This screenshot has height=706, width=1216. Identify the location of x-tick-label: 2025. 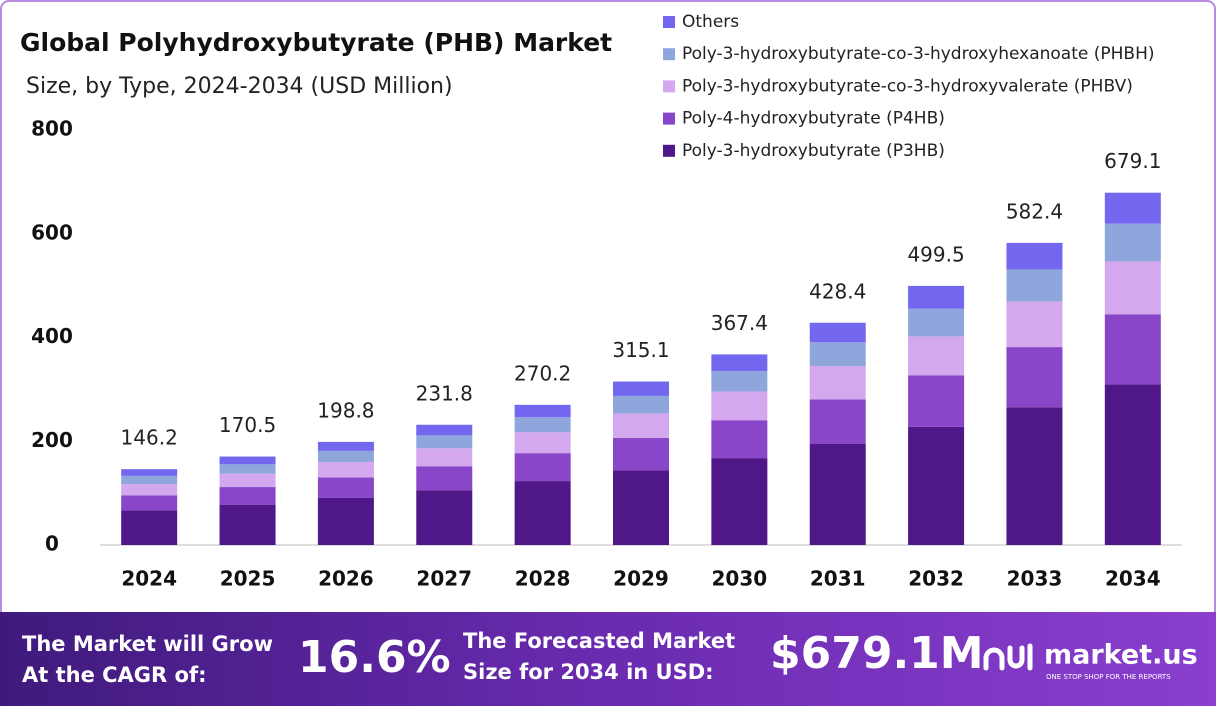
(248, 579).